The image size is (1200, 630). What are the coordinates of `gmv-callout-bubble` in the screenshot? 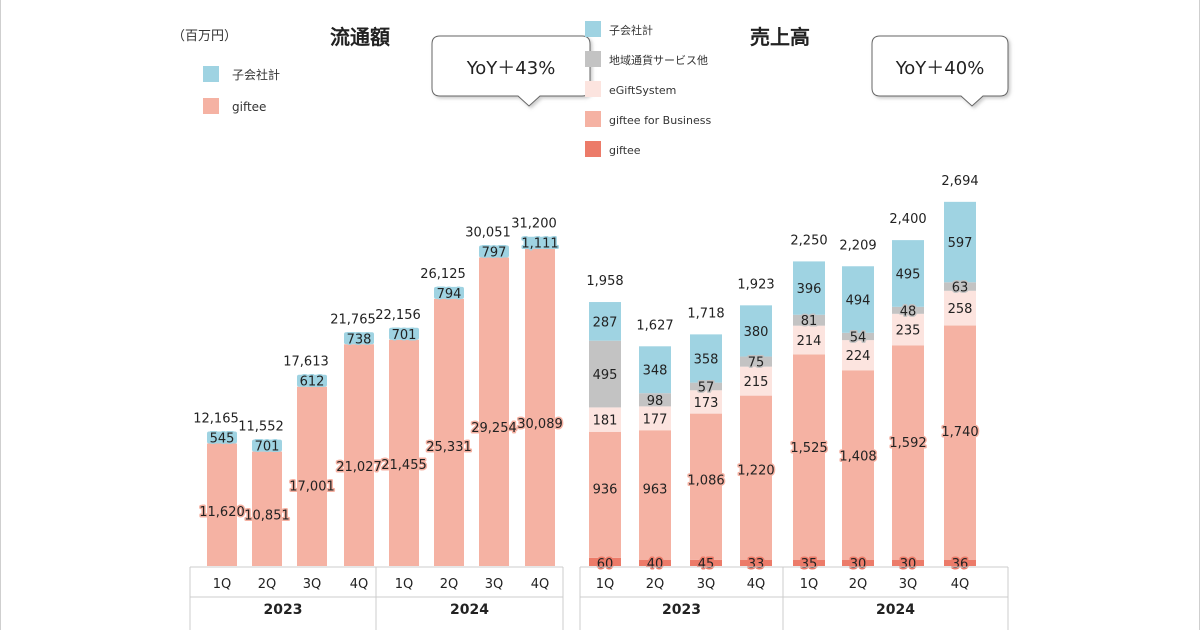 It's located at (511, 71).